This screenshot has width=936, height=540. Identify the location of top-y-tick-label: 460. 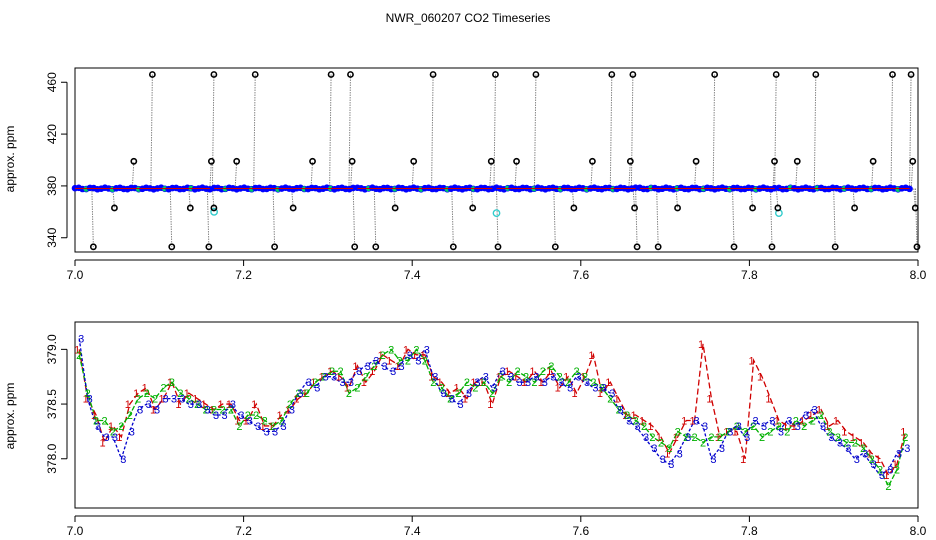
(52, 82).